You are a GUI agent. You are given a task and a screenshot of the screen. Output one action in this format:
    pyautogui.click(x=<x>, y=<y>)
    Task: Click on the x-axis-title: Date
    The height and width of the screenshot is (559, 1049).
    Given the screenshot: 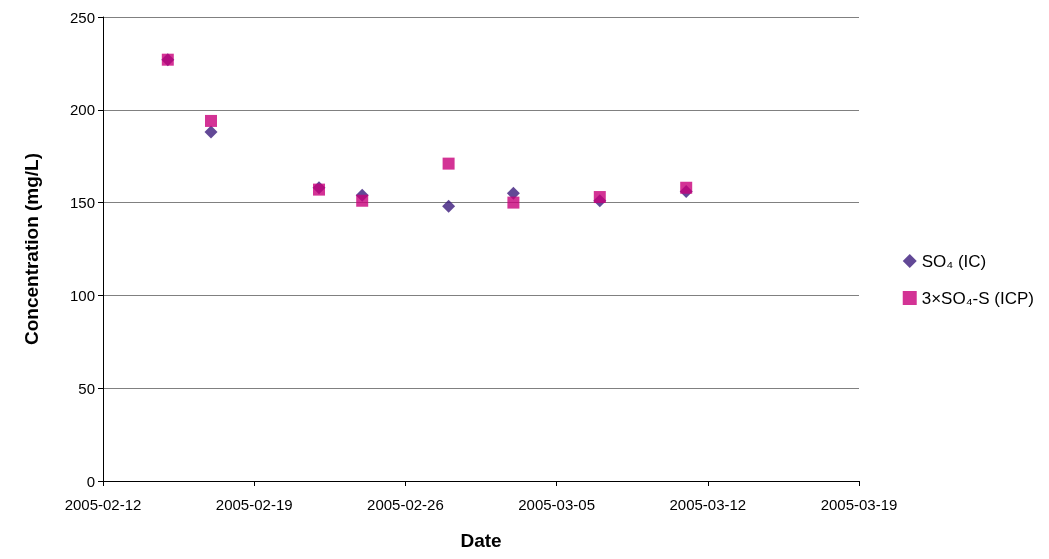 What is the action you would take?
    pyautogui.click(x=481, y=540)
    